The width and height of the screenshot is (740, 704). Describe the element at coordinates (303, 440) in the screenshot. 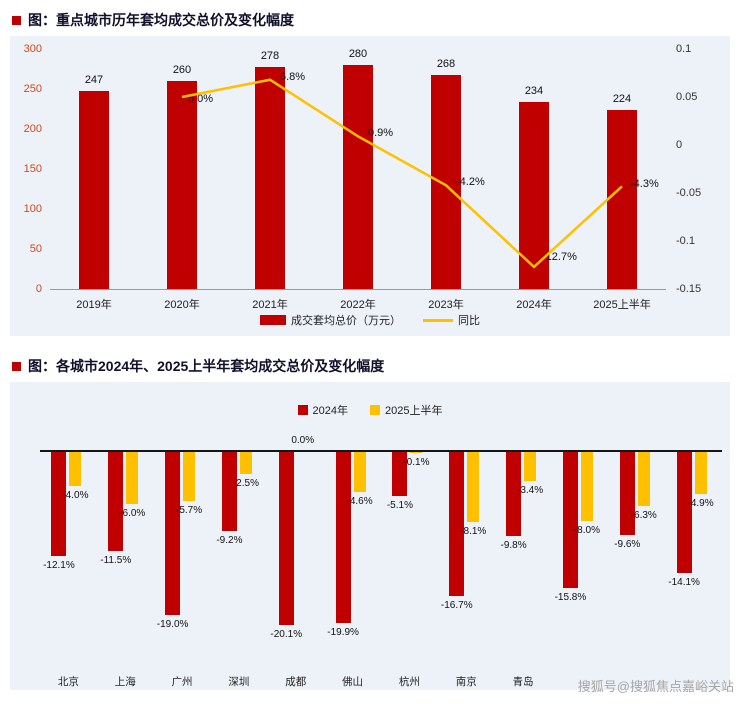

I see `value-label-2025h1: 0.0%` at that location.